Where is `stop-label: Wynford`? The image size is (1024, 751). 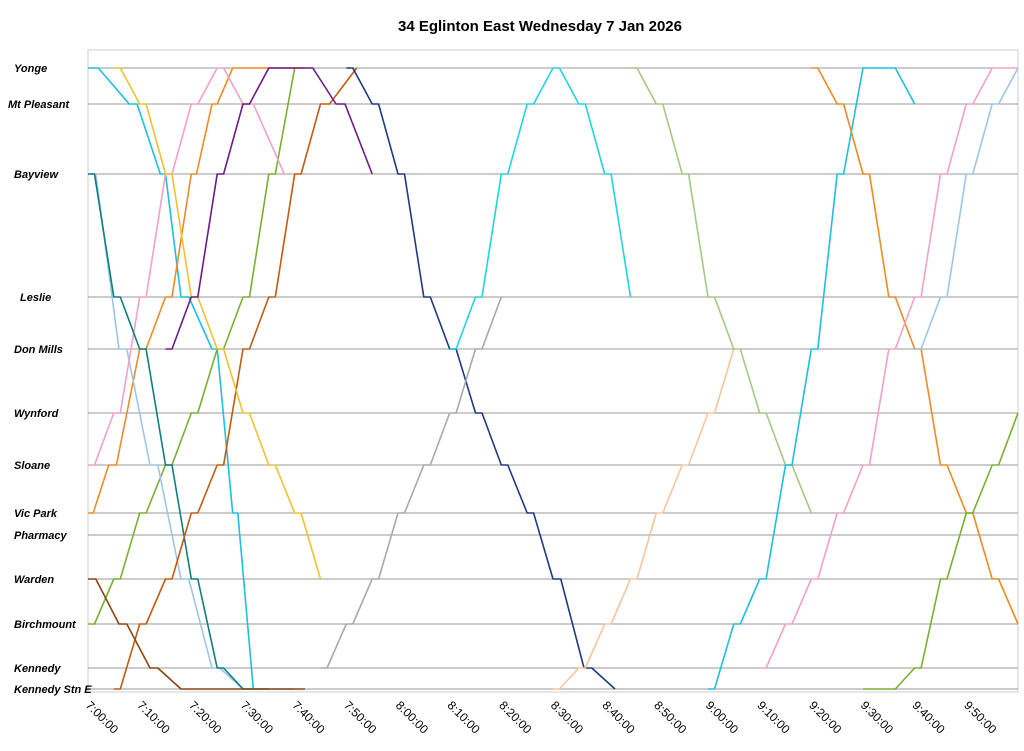 stop-label: Wynford is located at coordinates (36, 414).